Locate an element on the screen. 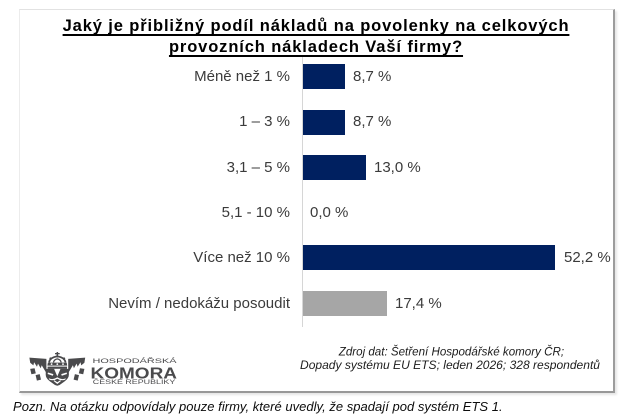 This screenshot has width=640, height=419. svg-text: KOMORA is located at coordinates (134, 373).